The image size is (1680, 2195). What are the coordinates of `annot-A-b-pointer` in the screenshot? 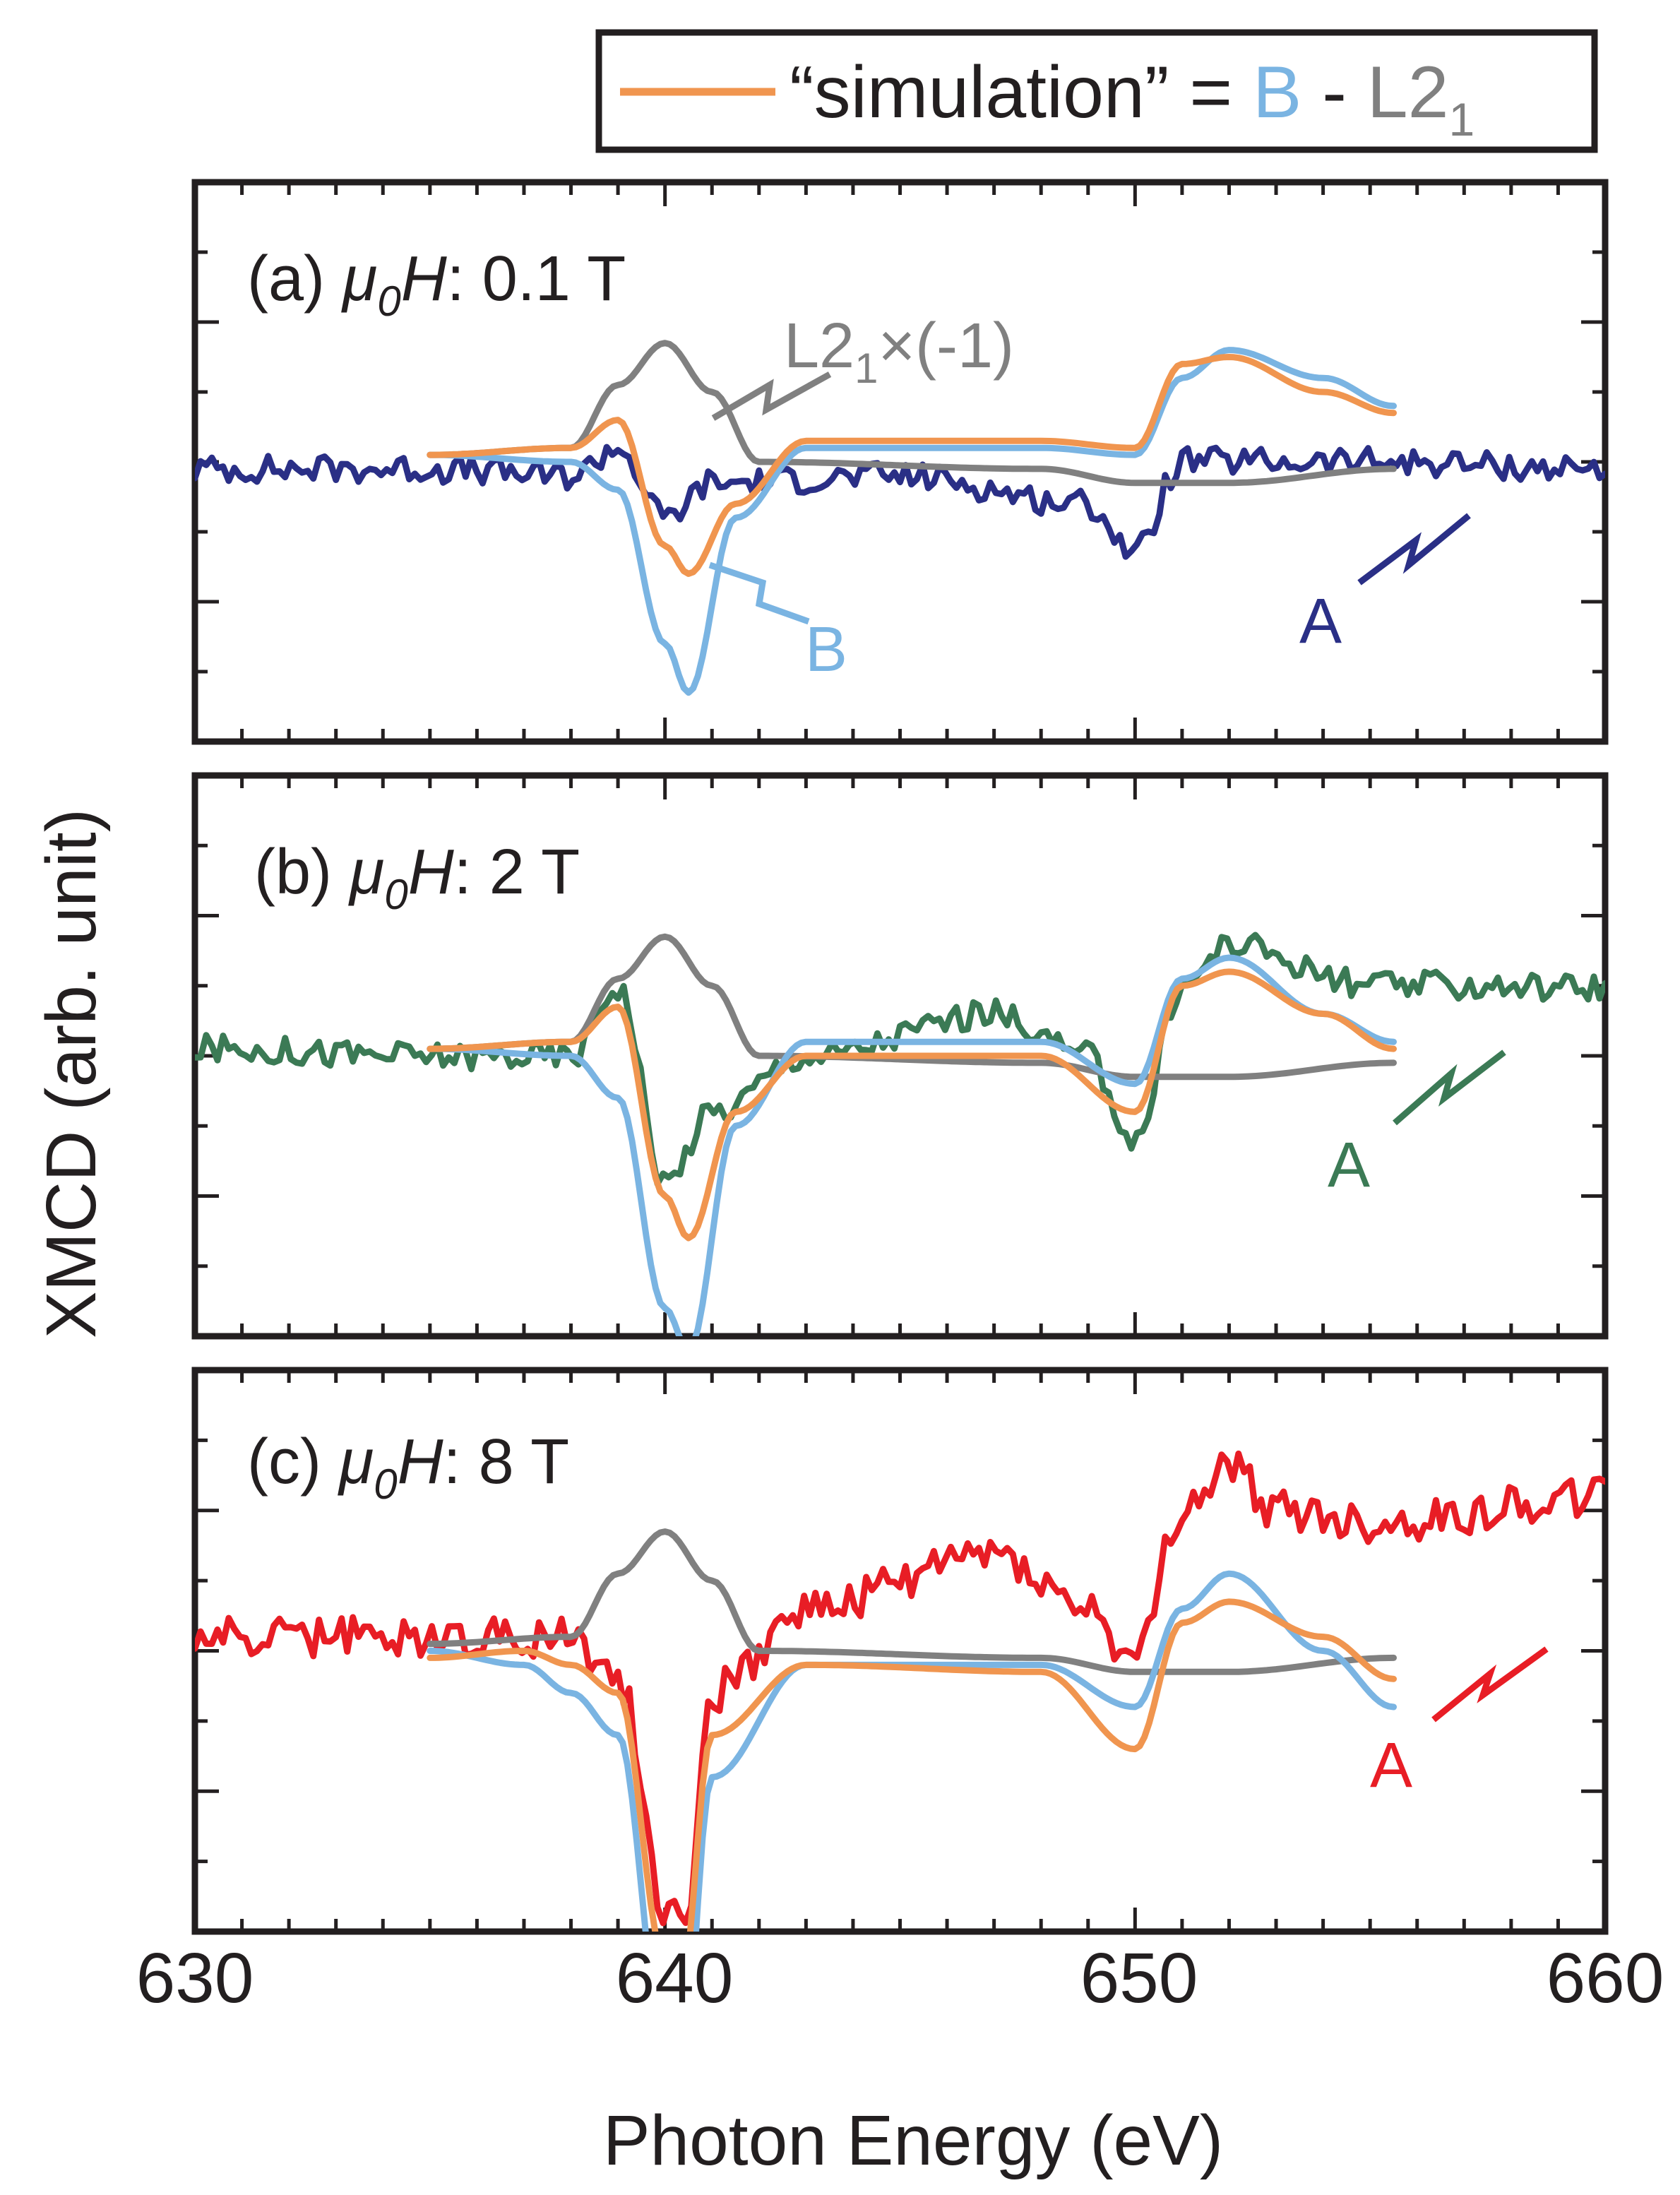 It's located at (1449, 1087).